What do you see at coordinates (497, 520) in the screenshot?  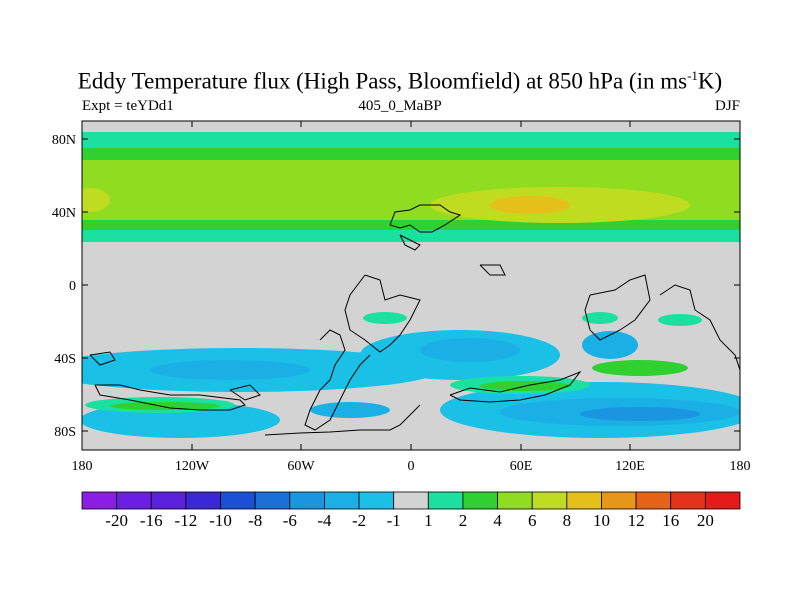 I see `colorbar-label: 4` at bounding box center [497, 520].